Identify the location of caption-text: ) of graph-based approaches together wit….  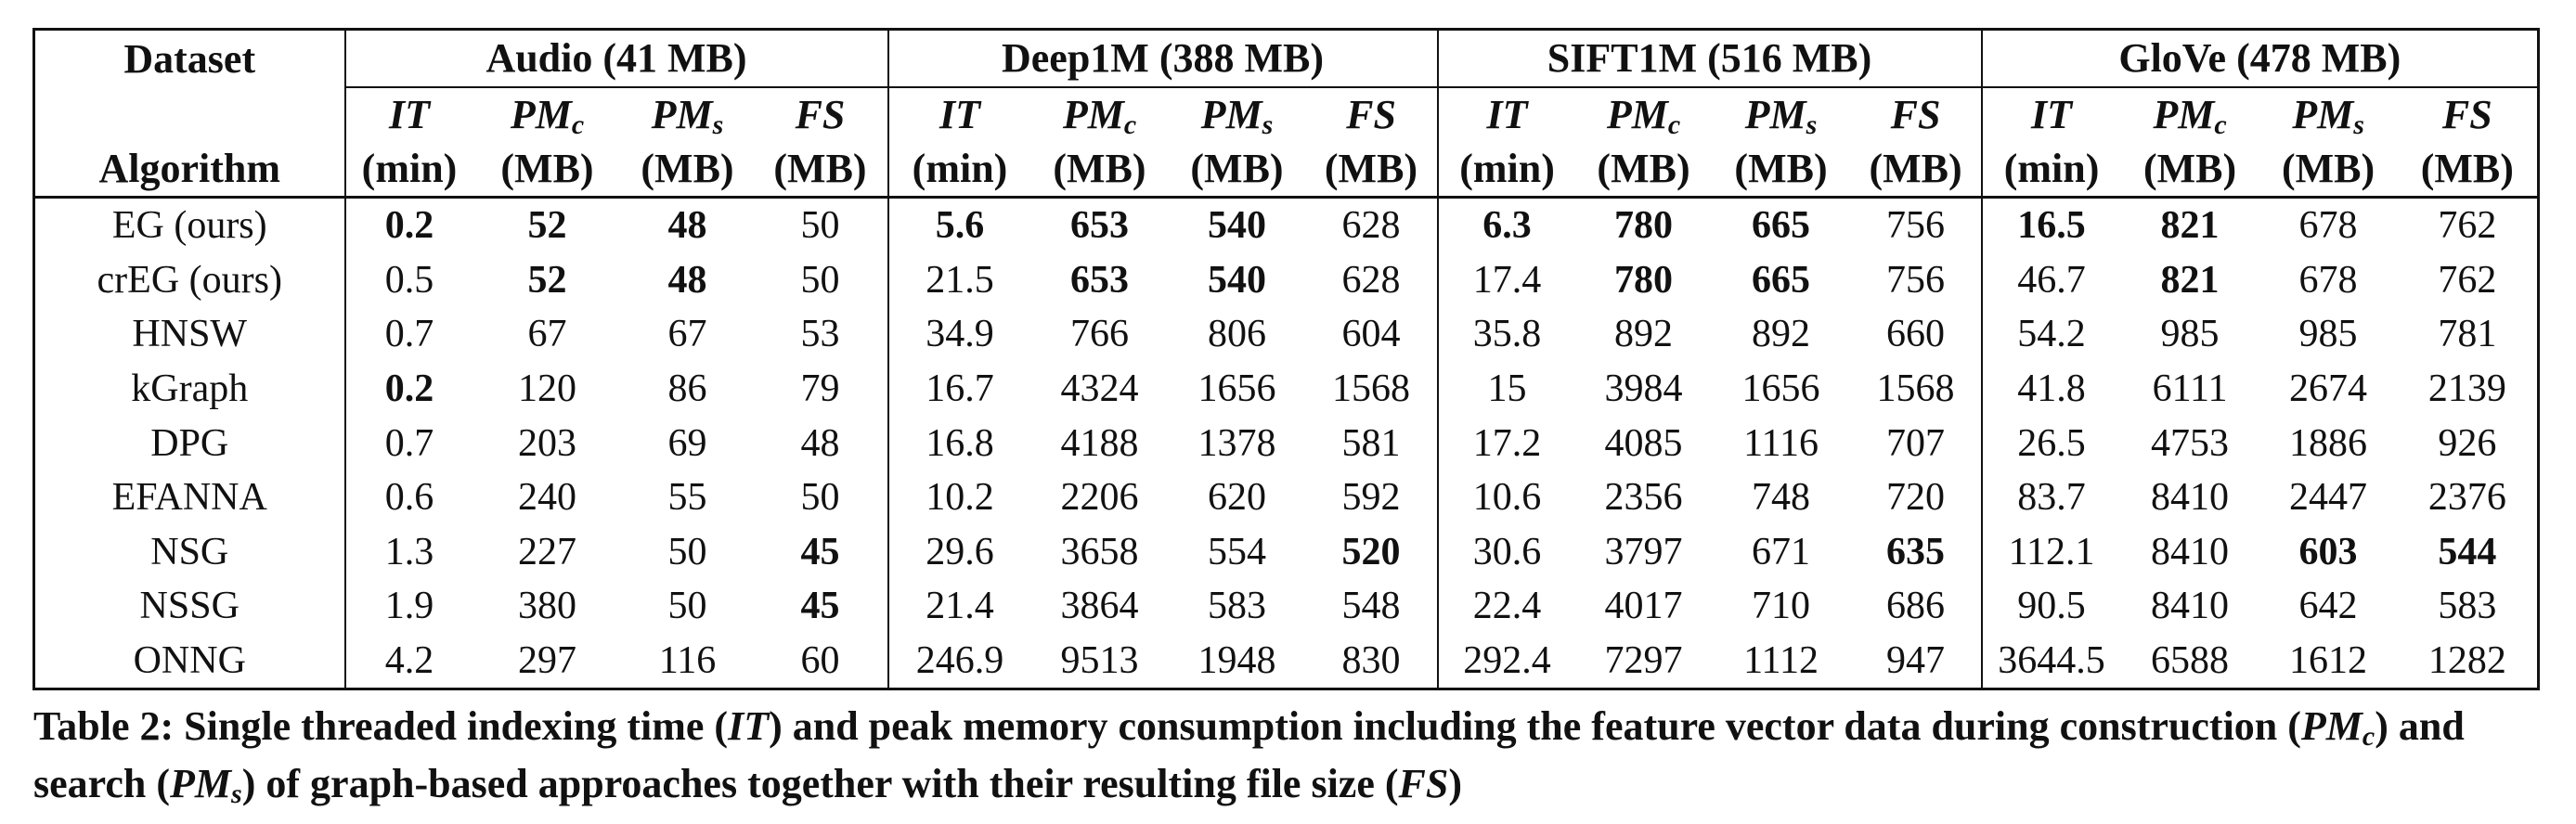
(820, 783).